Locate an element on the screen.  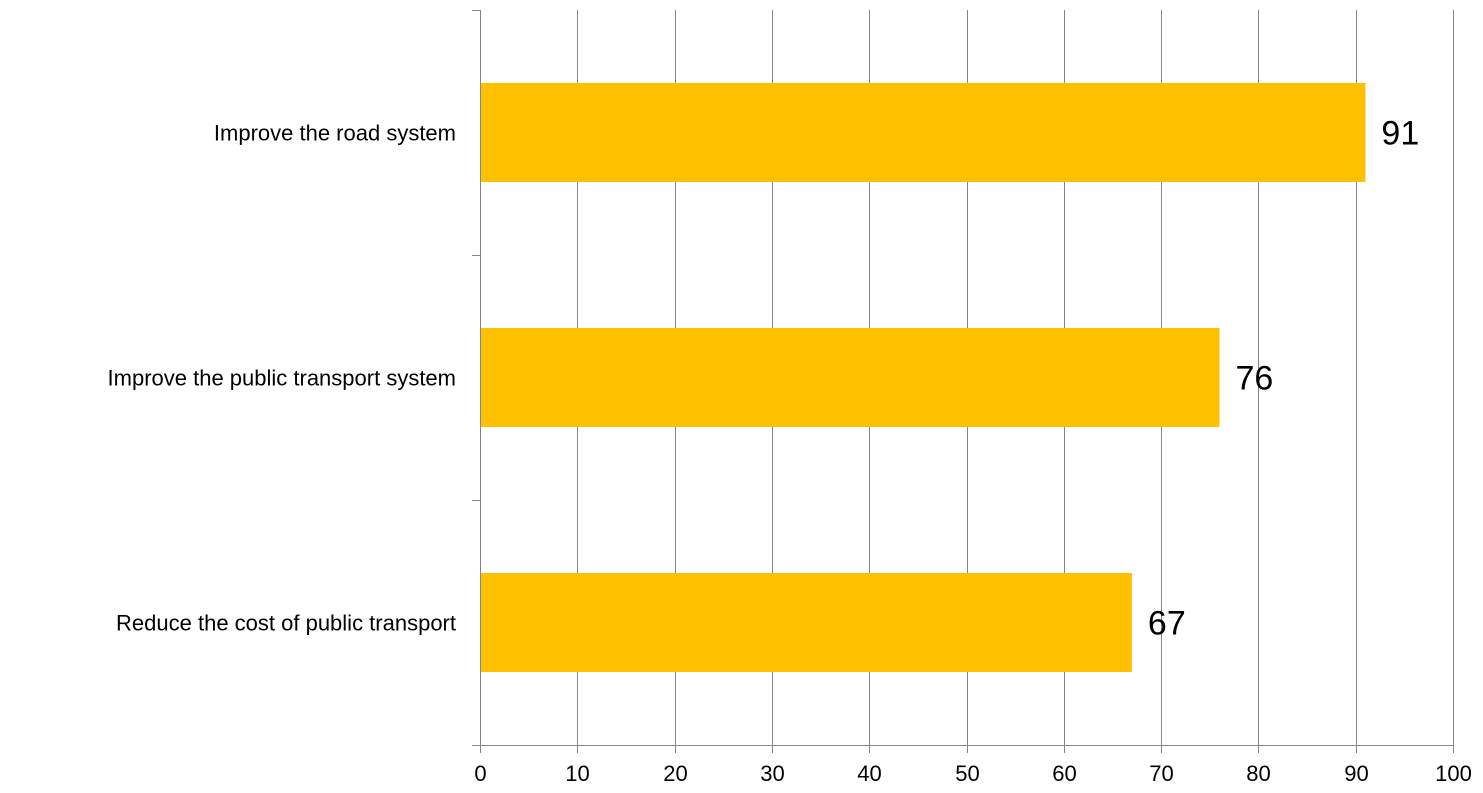
x-tick-label: 70 is located at coordinates (1161, 773).